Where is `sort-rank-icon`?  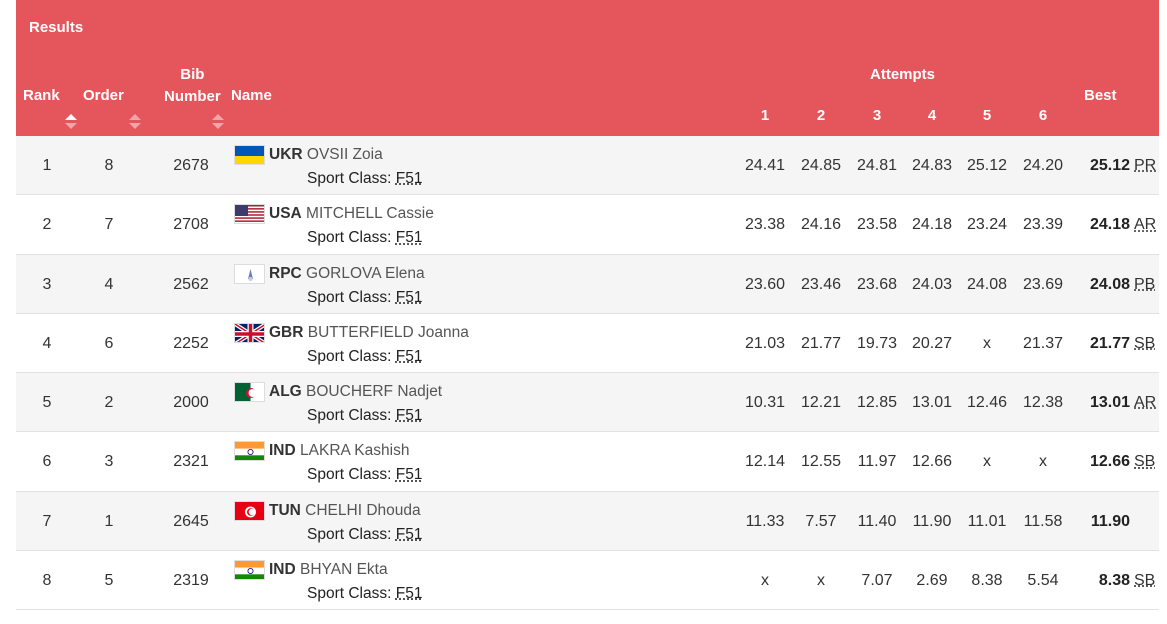 sort-rank-icon is located at coordinates (71, 123).